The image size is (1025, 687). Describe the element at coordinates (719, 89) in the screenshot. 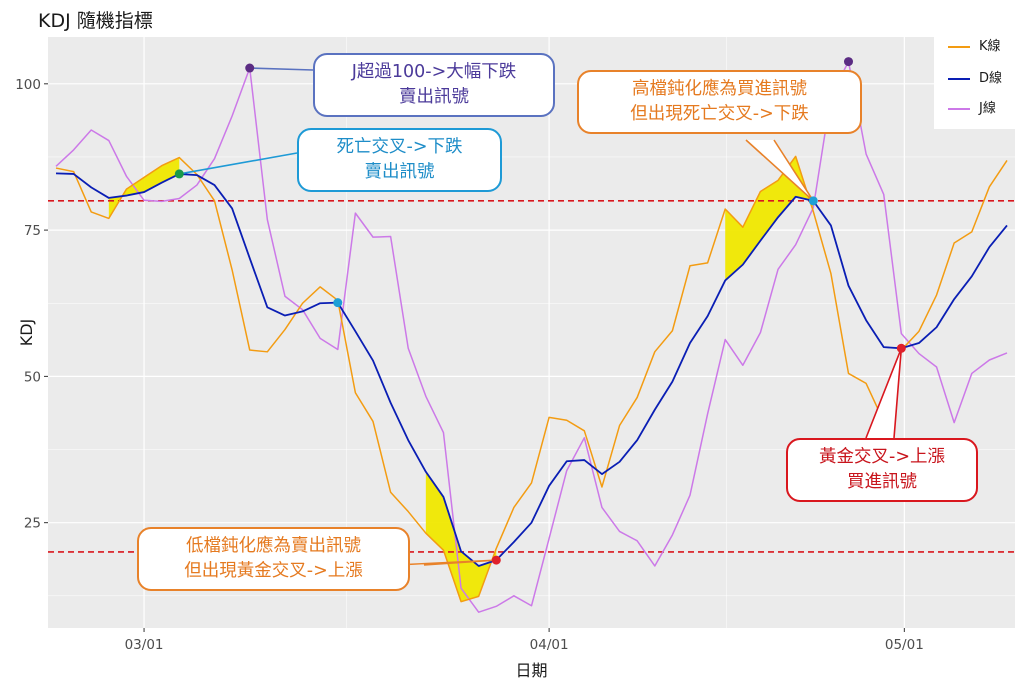

I see `callout-line: 高檔鈍化應為買進訊號` at that location.